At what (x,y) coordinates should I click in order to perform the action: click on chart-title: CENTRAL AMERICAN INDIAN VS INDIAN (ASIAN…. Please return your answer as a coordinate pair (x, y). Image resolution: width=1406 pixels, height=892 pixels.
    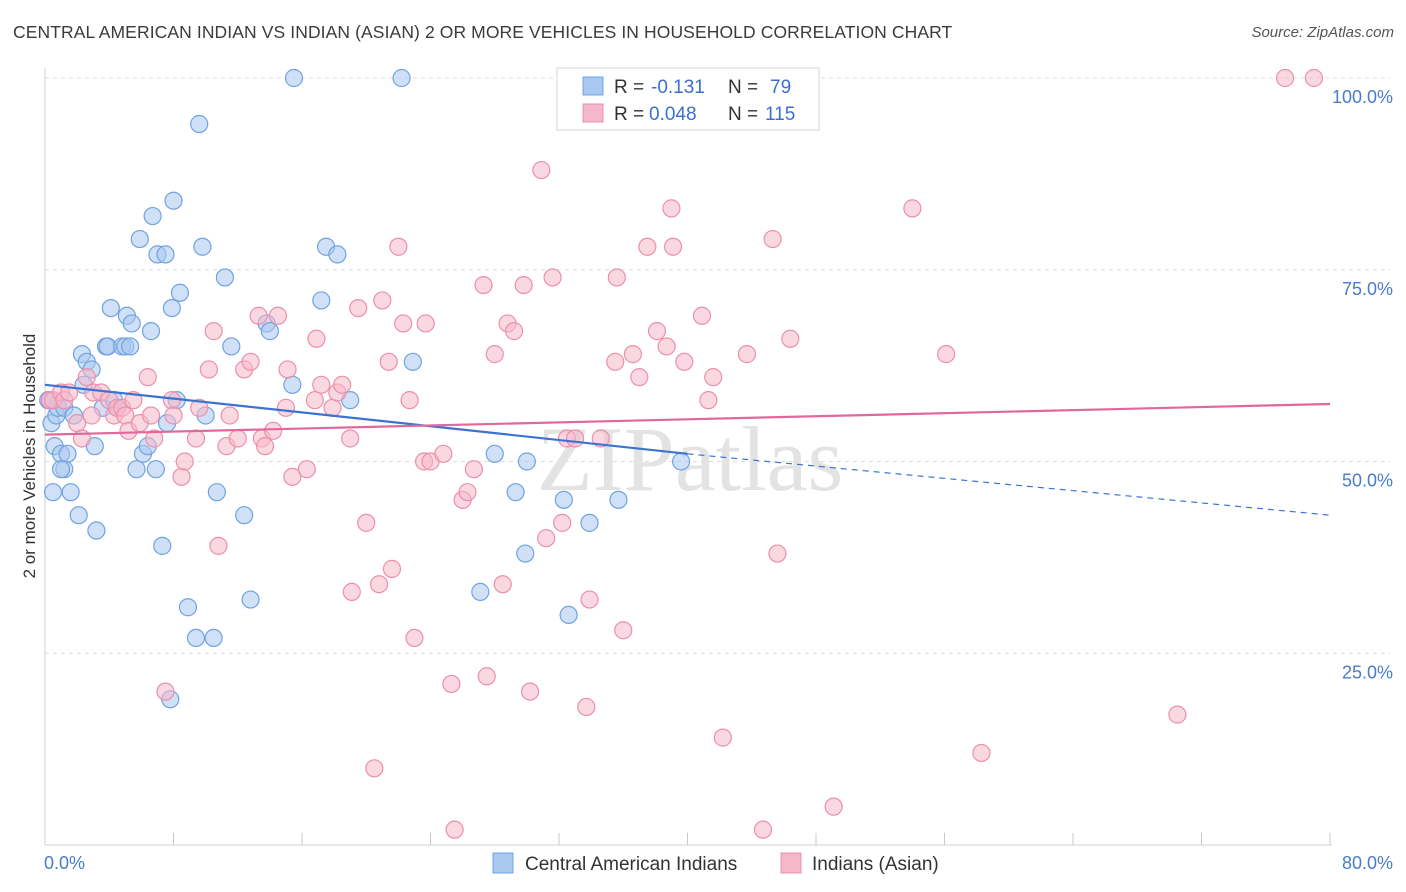
    Looking at the image, I should click on (483, 32).